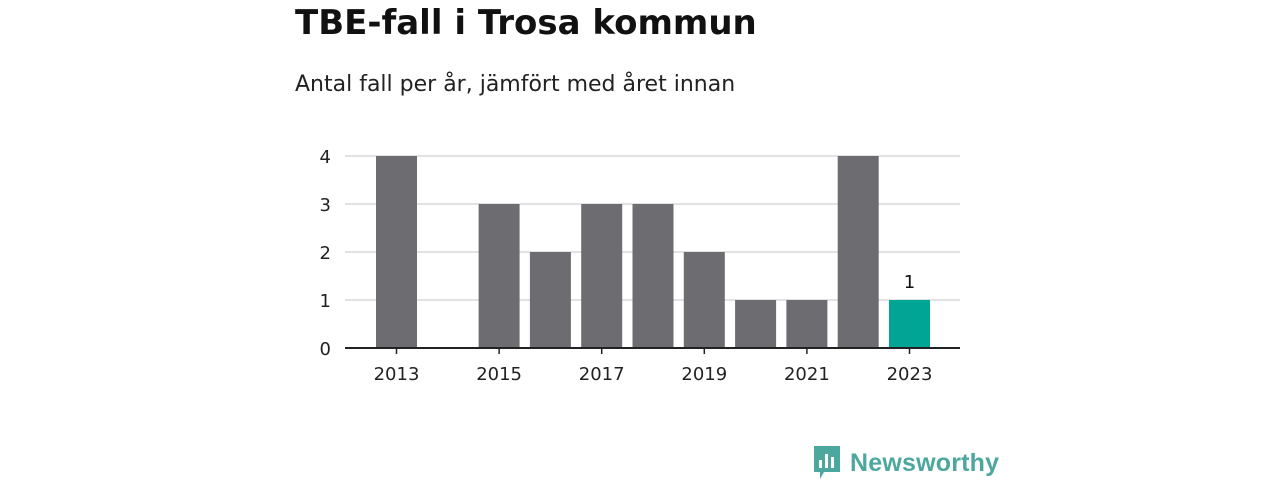 This screenshot has height=480, width=1280. What do you see at coordinates (325, 205) in the screenshot?
I see `y-tick-label: 3` at bounding box center [325, 205].